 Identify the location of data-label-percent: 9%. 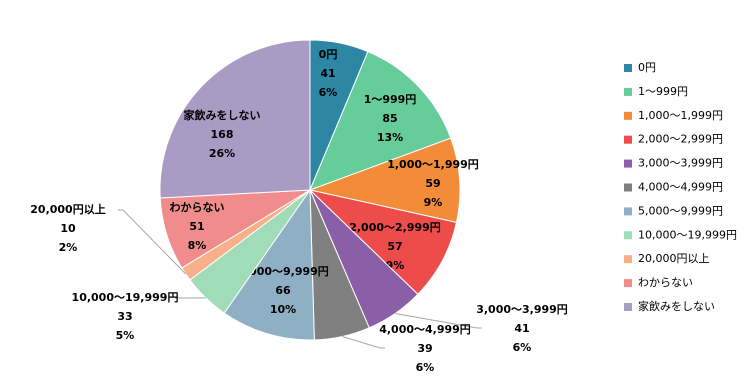
(433, 202).